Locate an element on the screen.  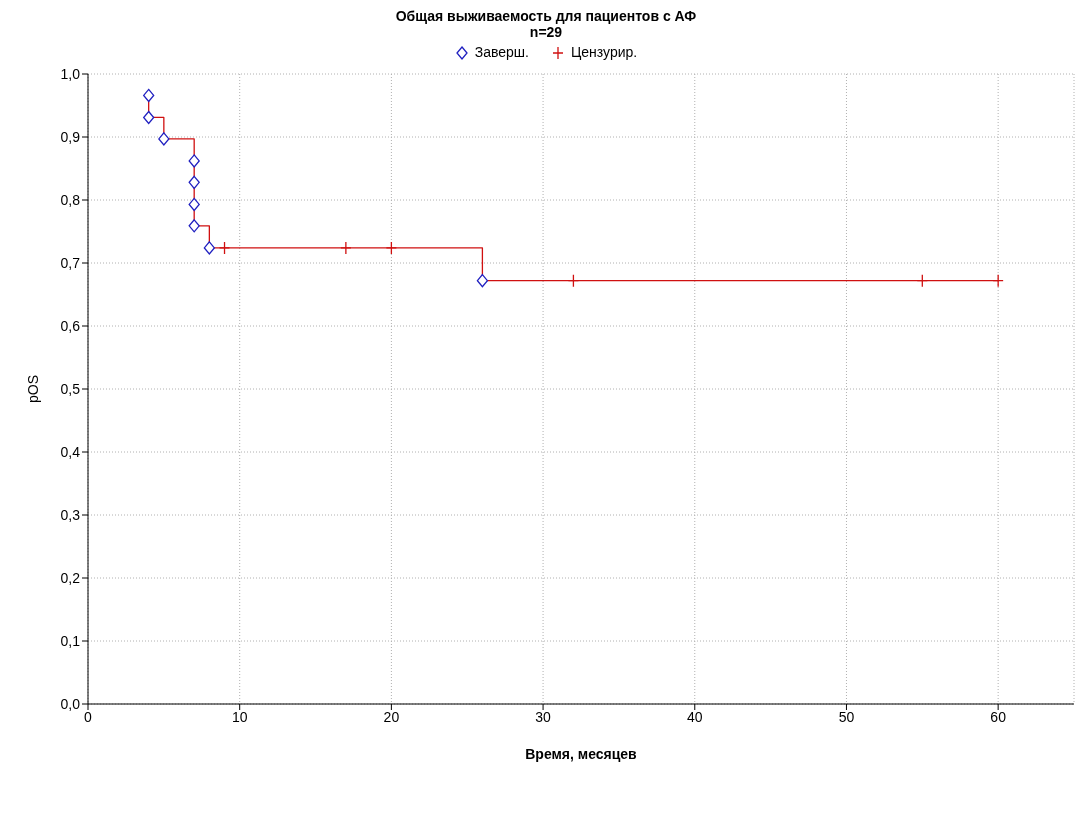
x-axis-title: Время, месяцев is located at coordinates (581, 754).